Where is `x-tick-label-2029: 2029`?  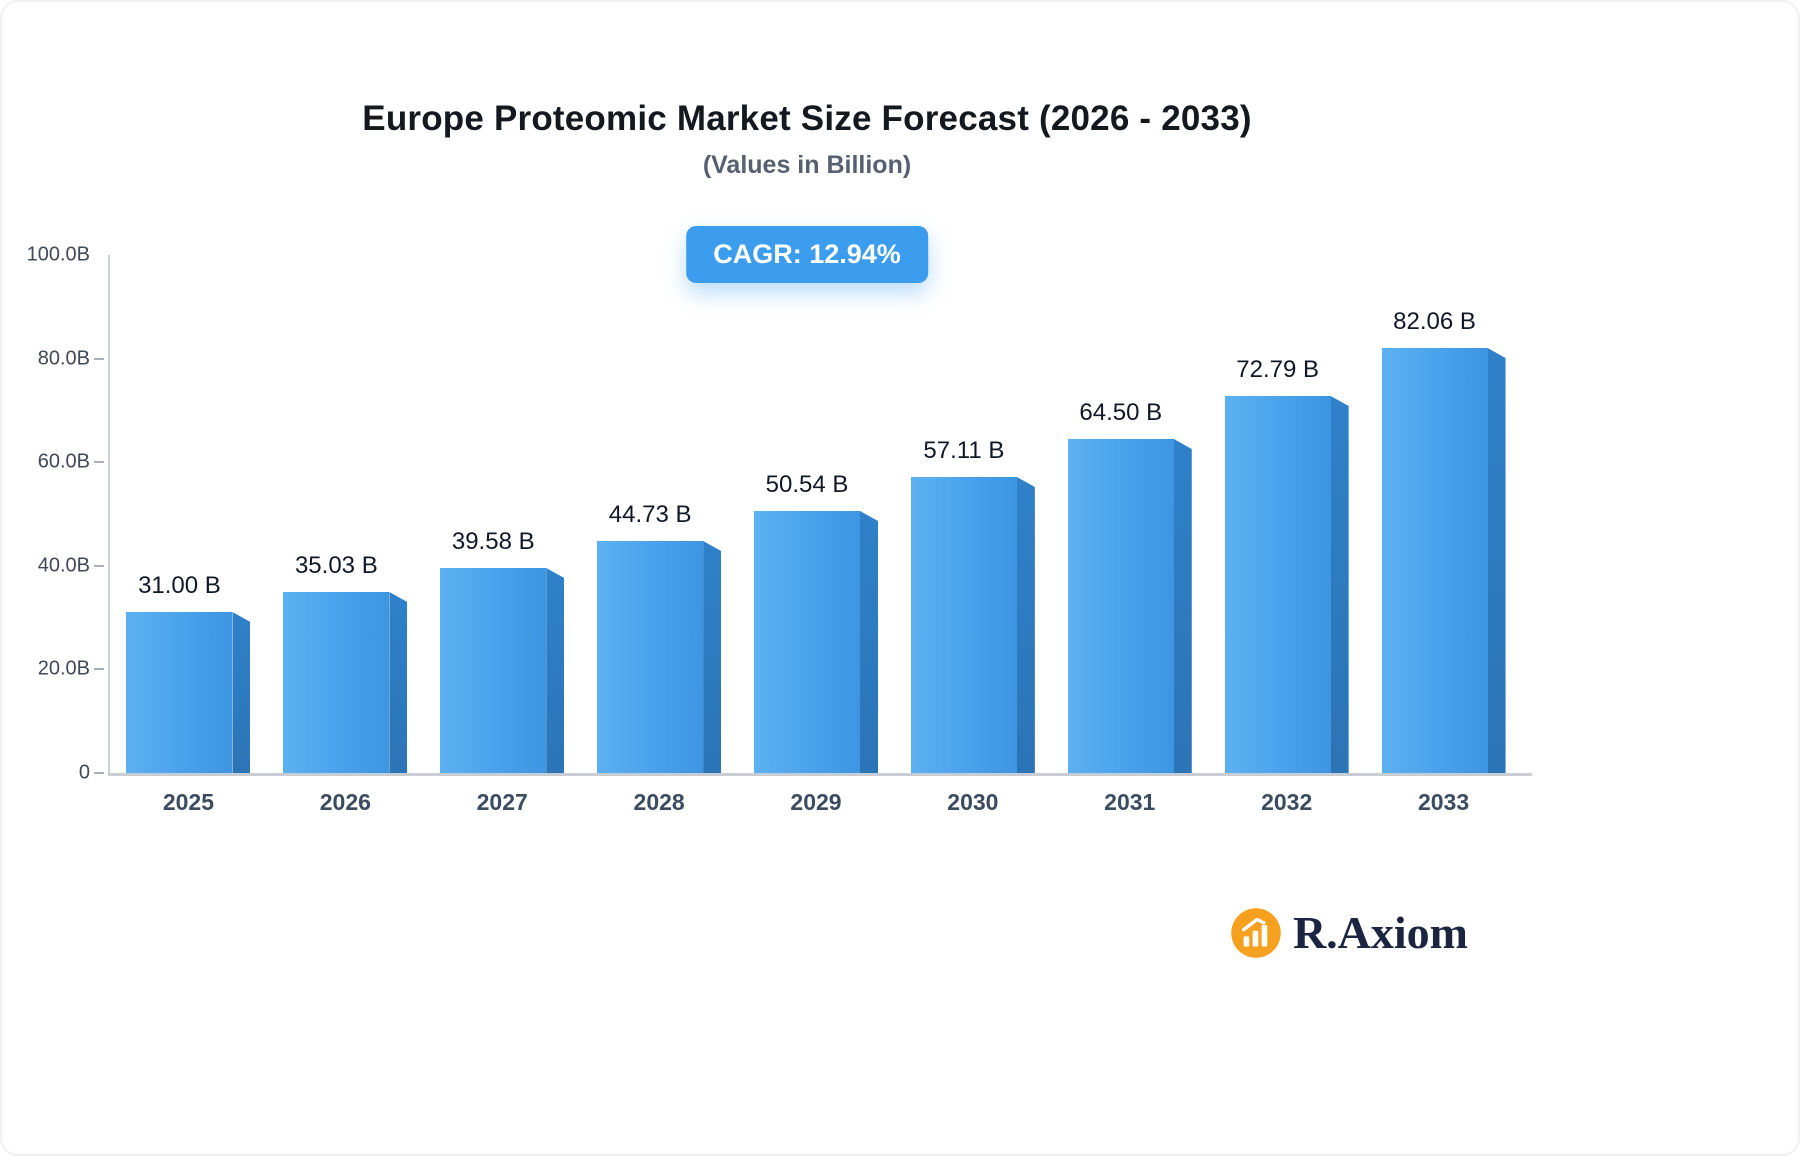
x-tick-label-2029: 2029 is located at coordinates (816, 802).